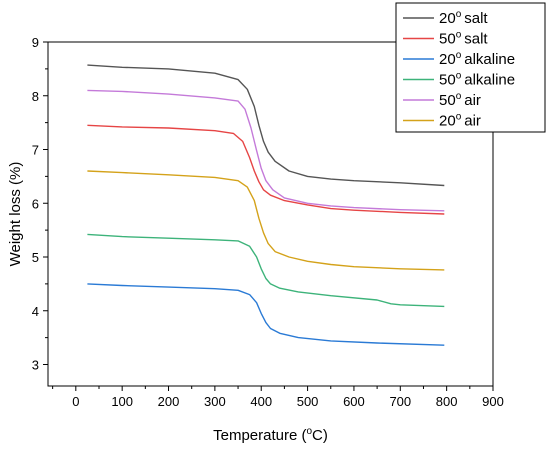  I want to click on y-tick-label: 4, so click(35, 311).